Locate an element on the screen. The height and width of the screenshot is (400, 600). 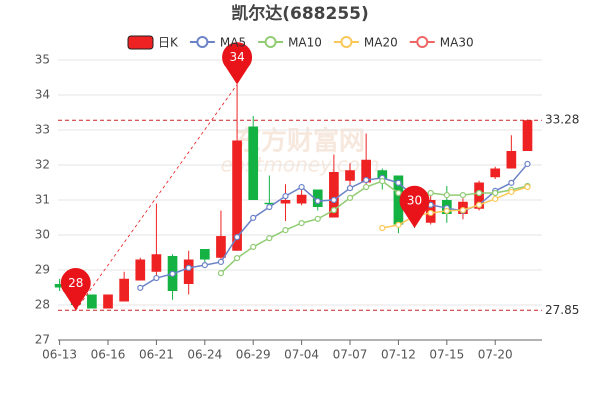
y-tick-label: 31 is located at coordinates (42, 200).